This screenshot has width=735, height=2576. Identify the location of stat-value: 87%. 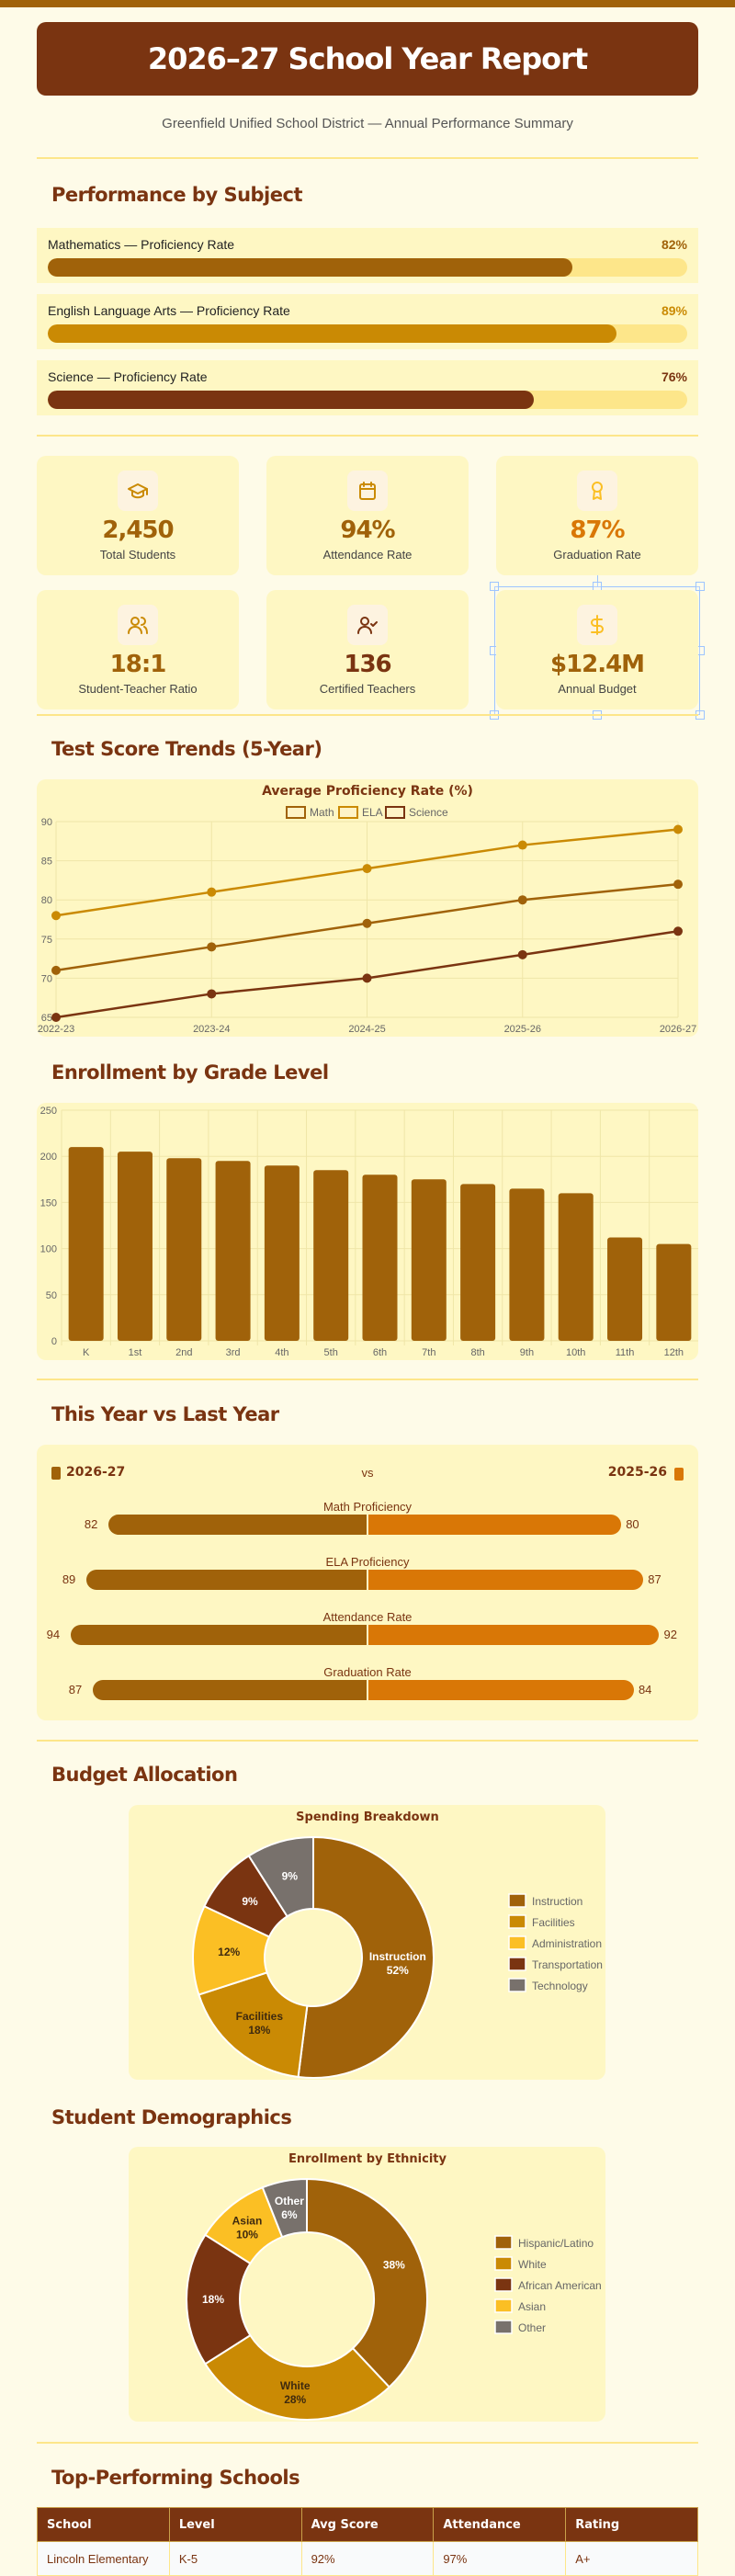
(597, 530).